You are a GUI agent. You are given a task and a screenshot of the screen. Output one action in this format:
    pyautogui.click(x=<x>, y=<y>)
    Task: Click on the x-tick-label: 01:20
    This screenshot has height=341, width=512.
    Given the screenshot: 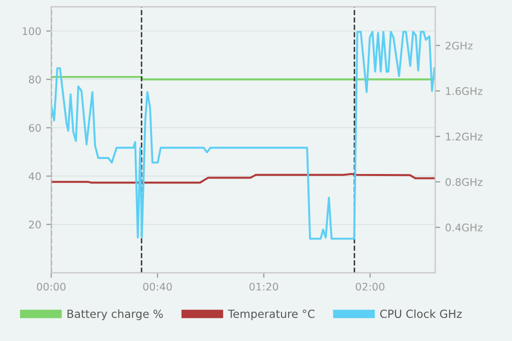 What is the action you would take?
    pyautogui.click(x=263, y=286)
    